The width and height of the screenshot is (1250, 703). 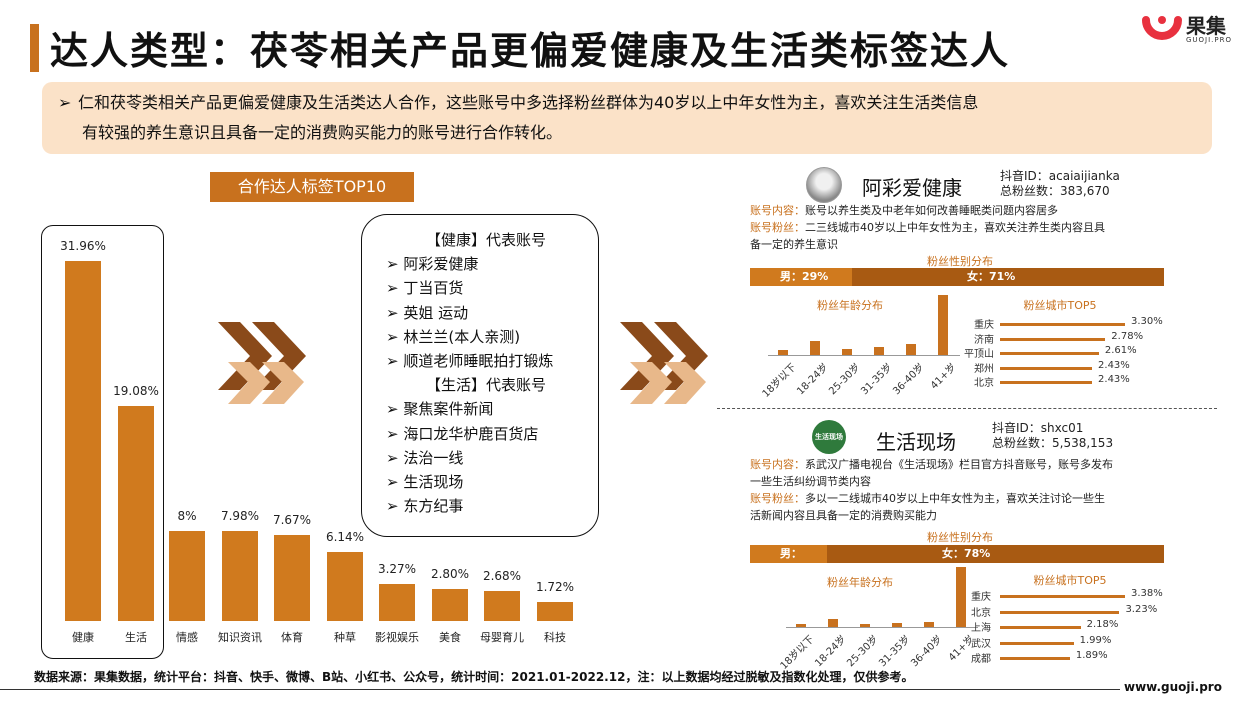 What do you see at coordinates (776, 562) in the screenshot?
I see `gender-male-label: 男：22%` at bounding box center [776, 562].